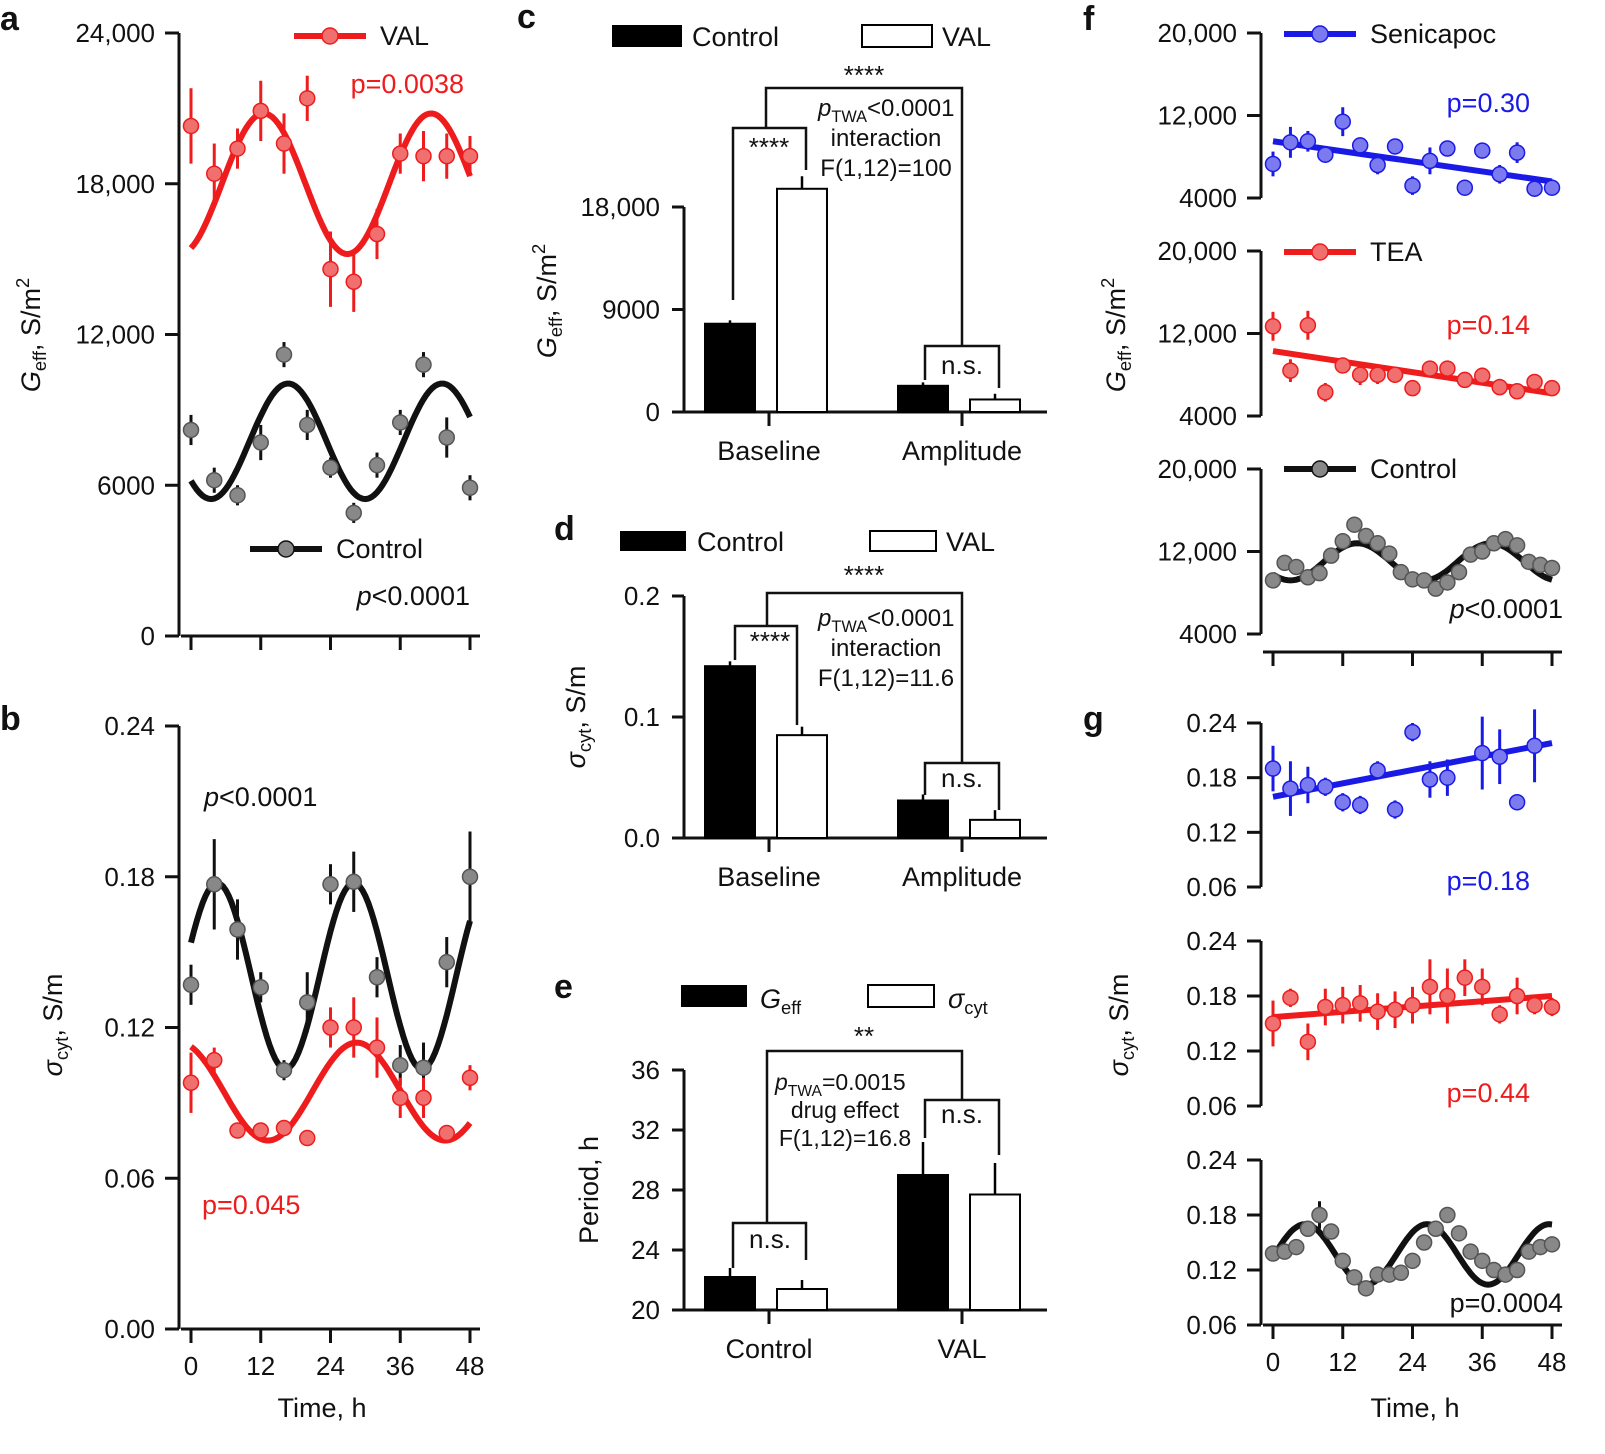  I want to click on b-y-axis-tick-label: 0.06, so click(129, 1178).